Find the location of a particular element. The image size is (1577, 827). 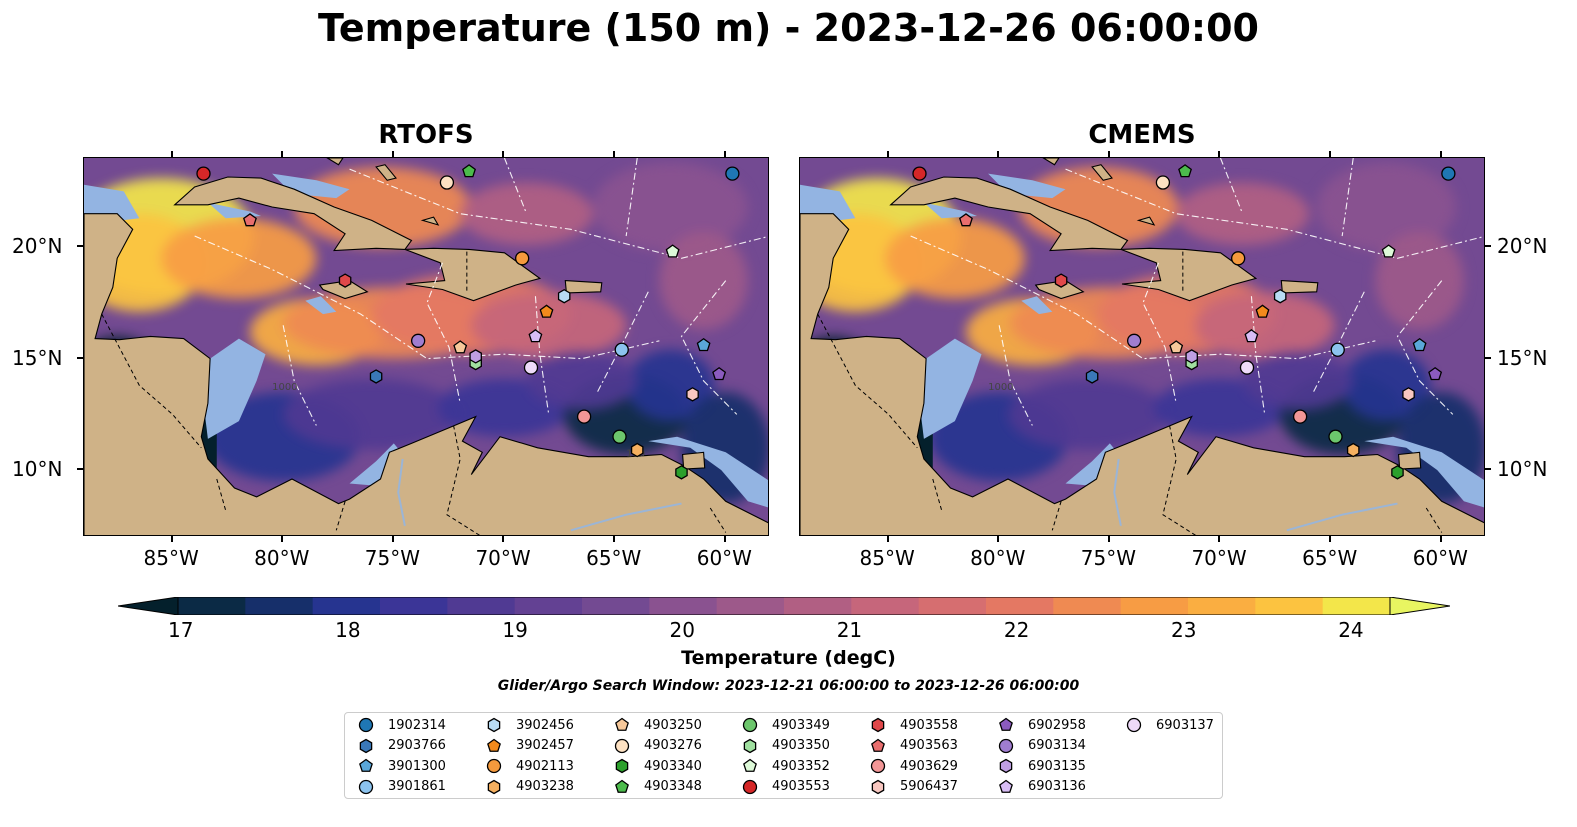

legend-label: 3902457 is located at coordinates (545, 745).